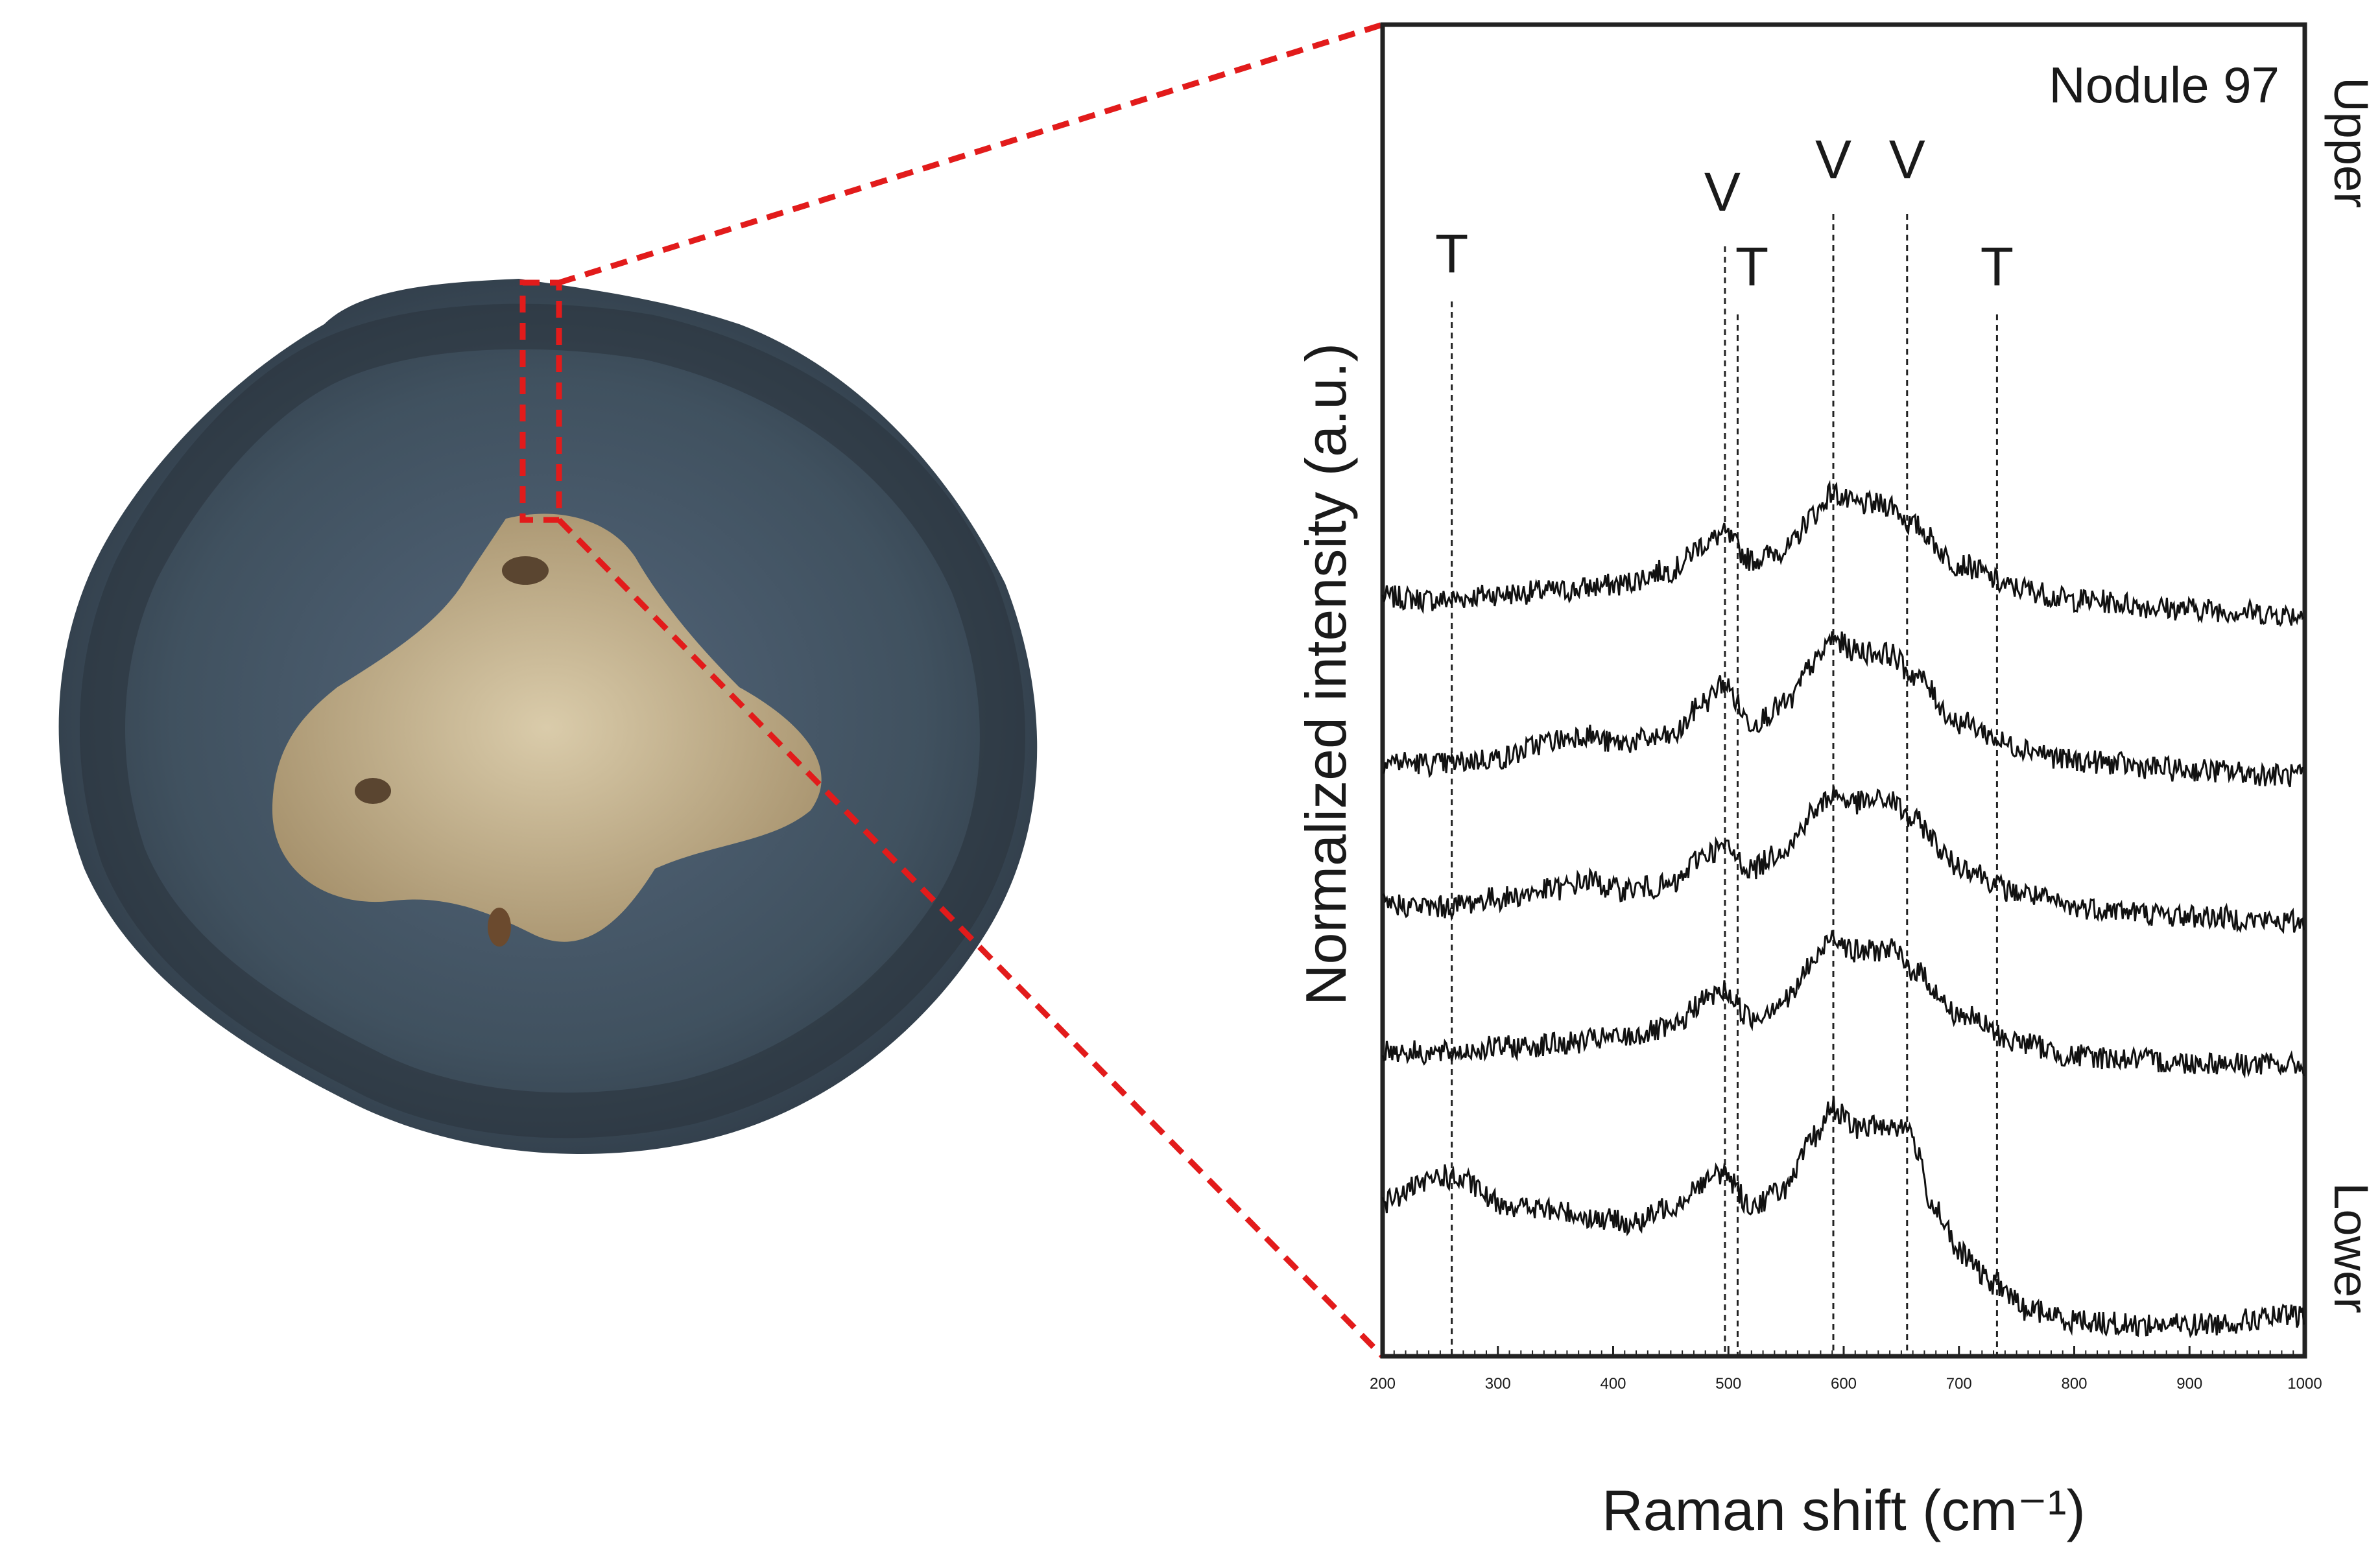  I want to click on y-axis-label: Normalized intensity (a.u.), so click(1326, 674).